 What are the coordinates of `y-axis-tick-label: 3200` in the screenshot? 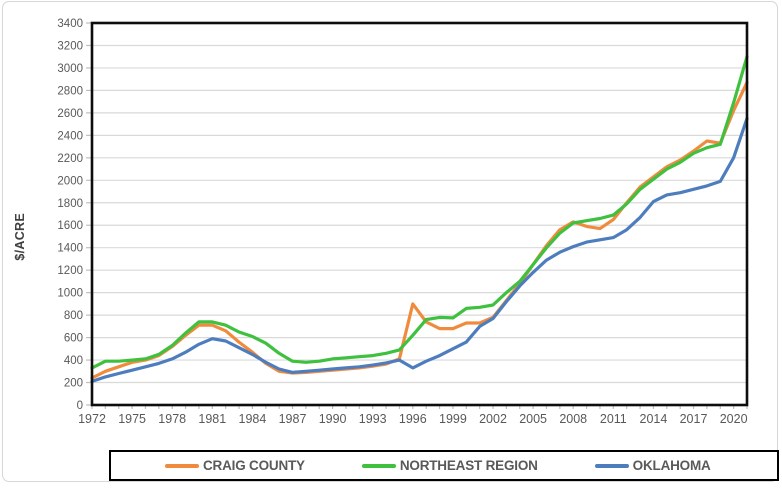 It's located at (70, 46).